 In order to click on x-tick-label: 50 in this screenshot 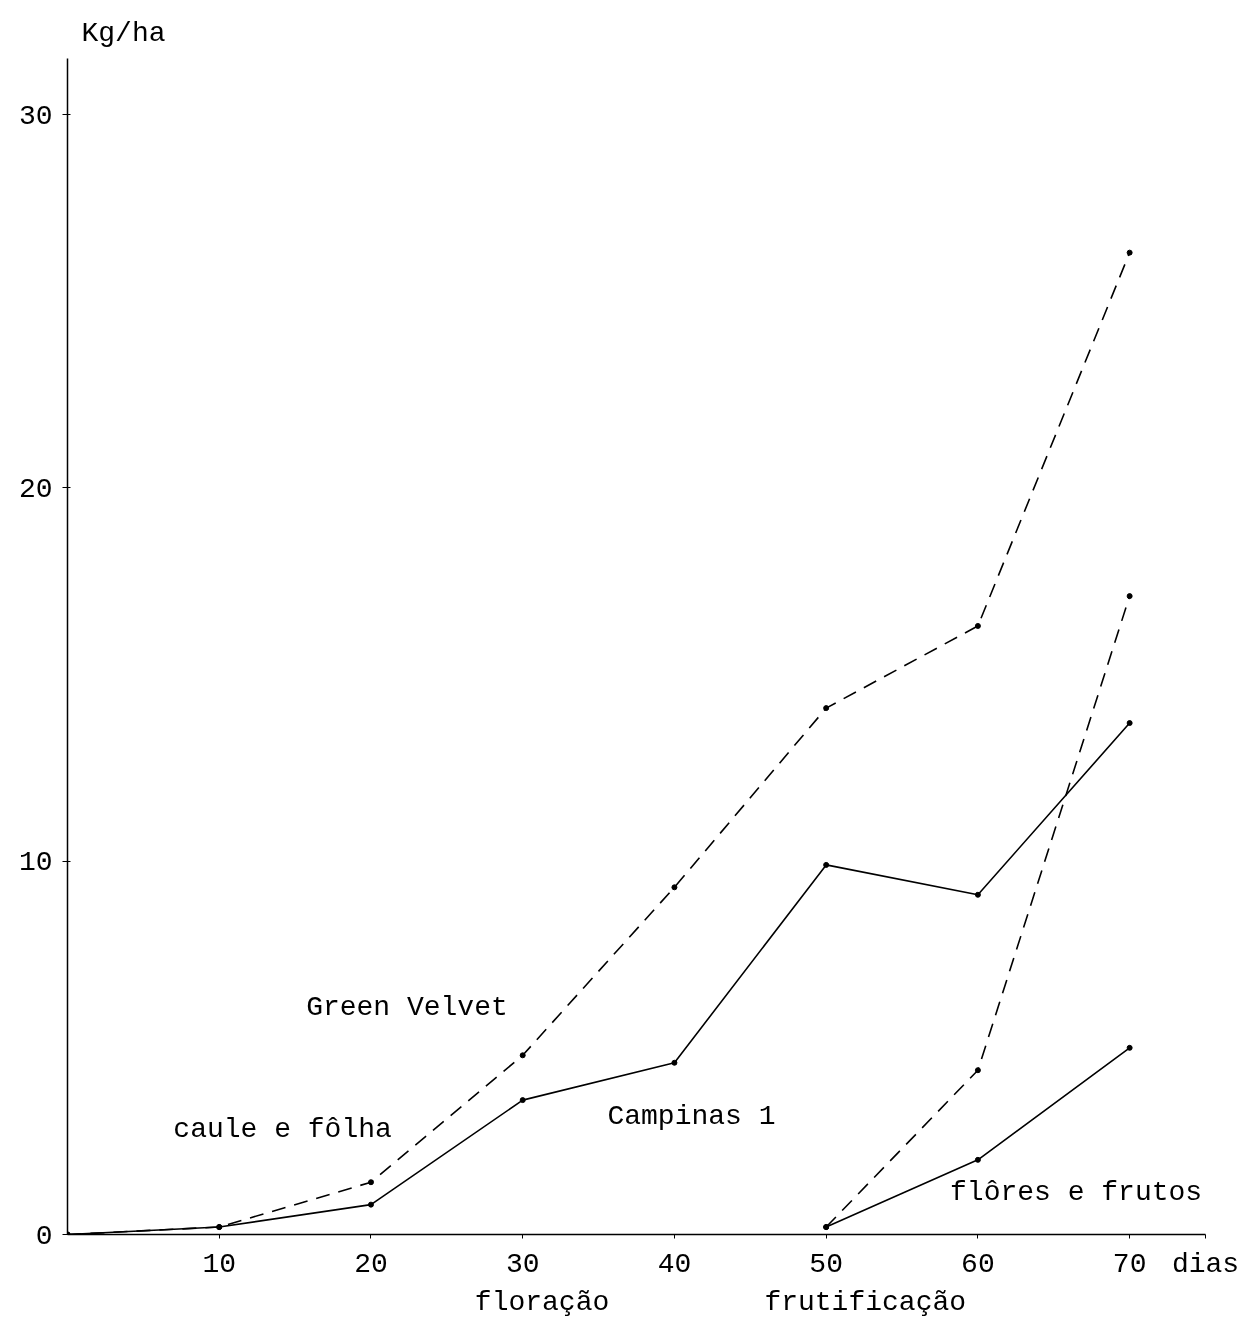, I will do `click(826, 1264)`.